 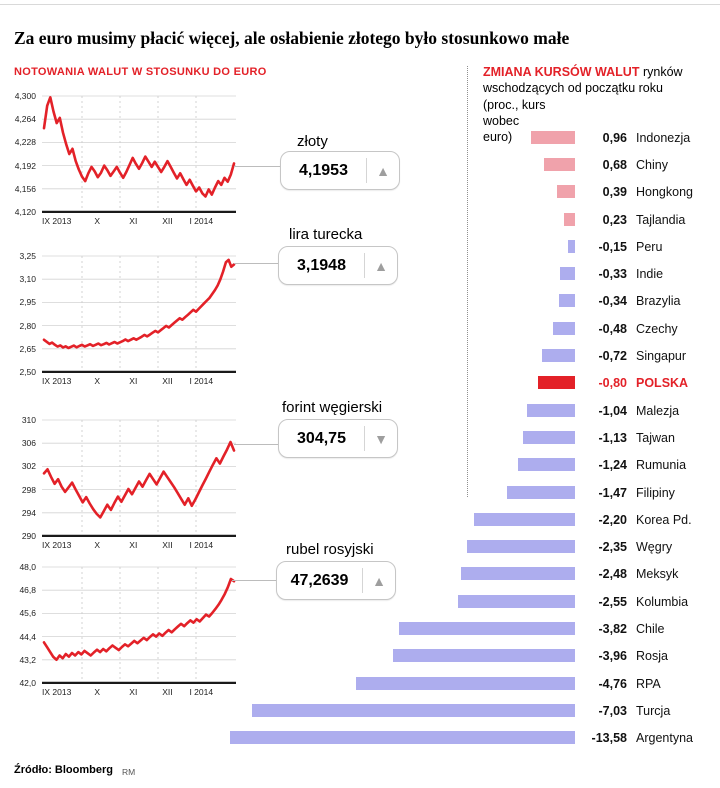 I want to click on plot-area, so click(x=139, y=314).